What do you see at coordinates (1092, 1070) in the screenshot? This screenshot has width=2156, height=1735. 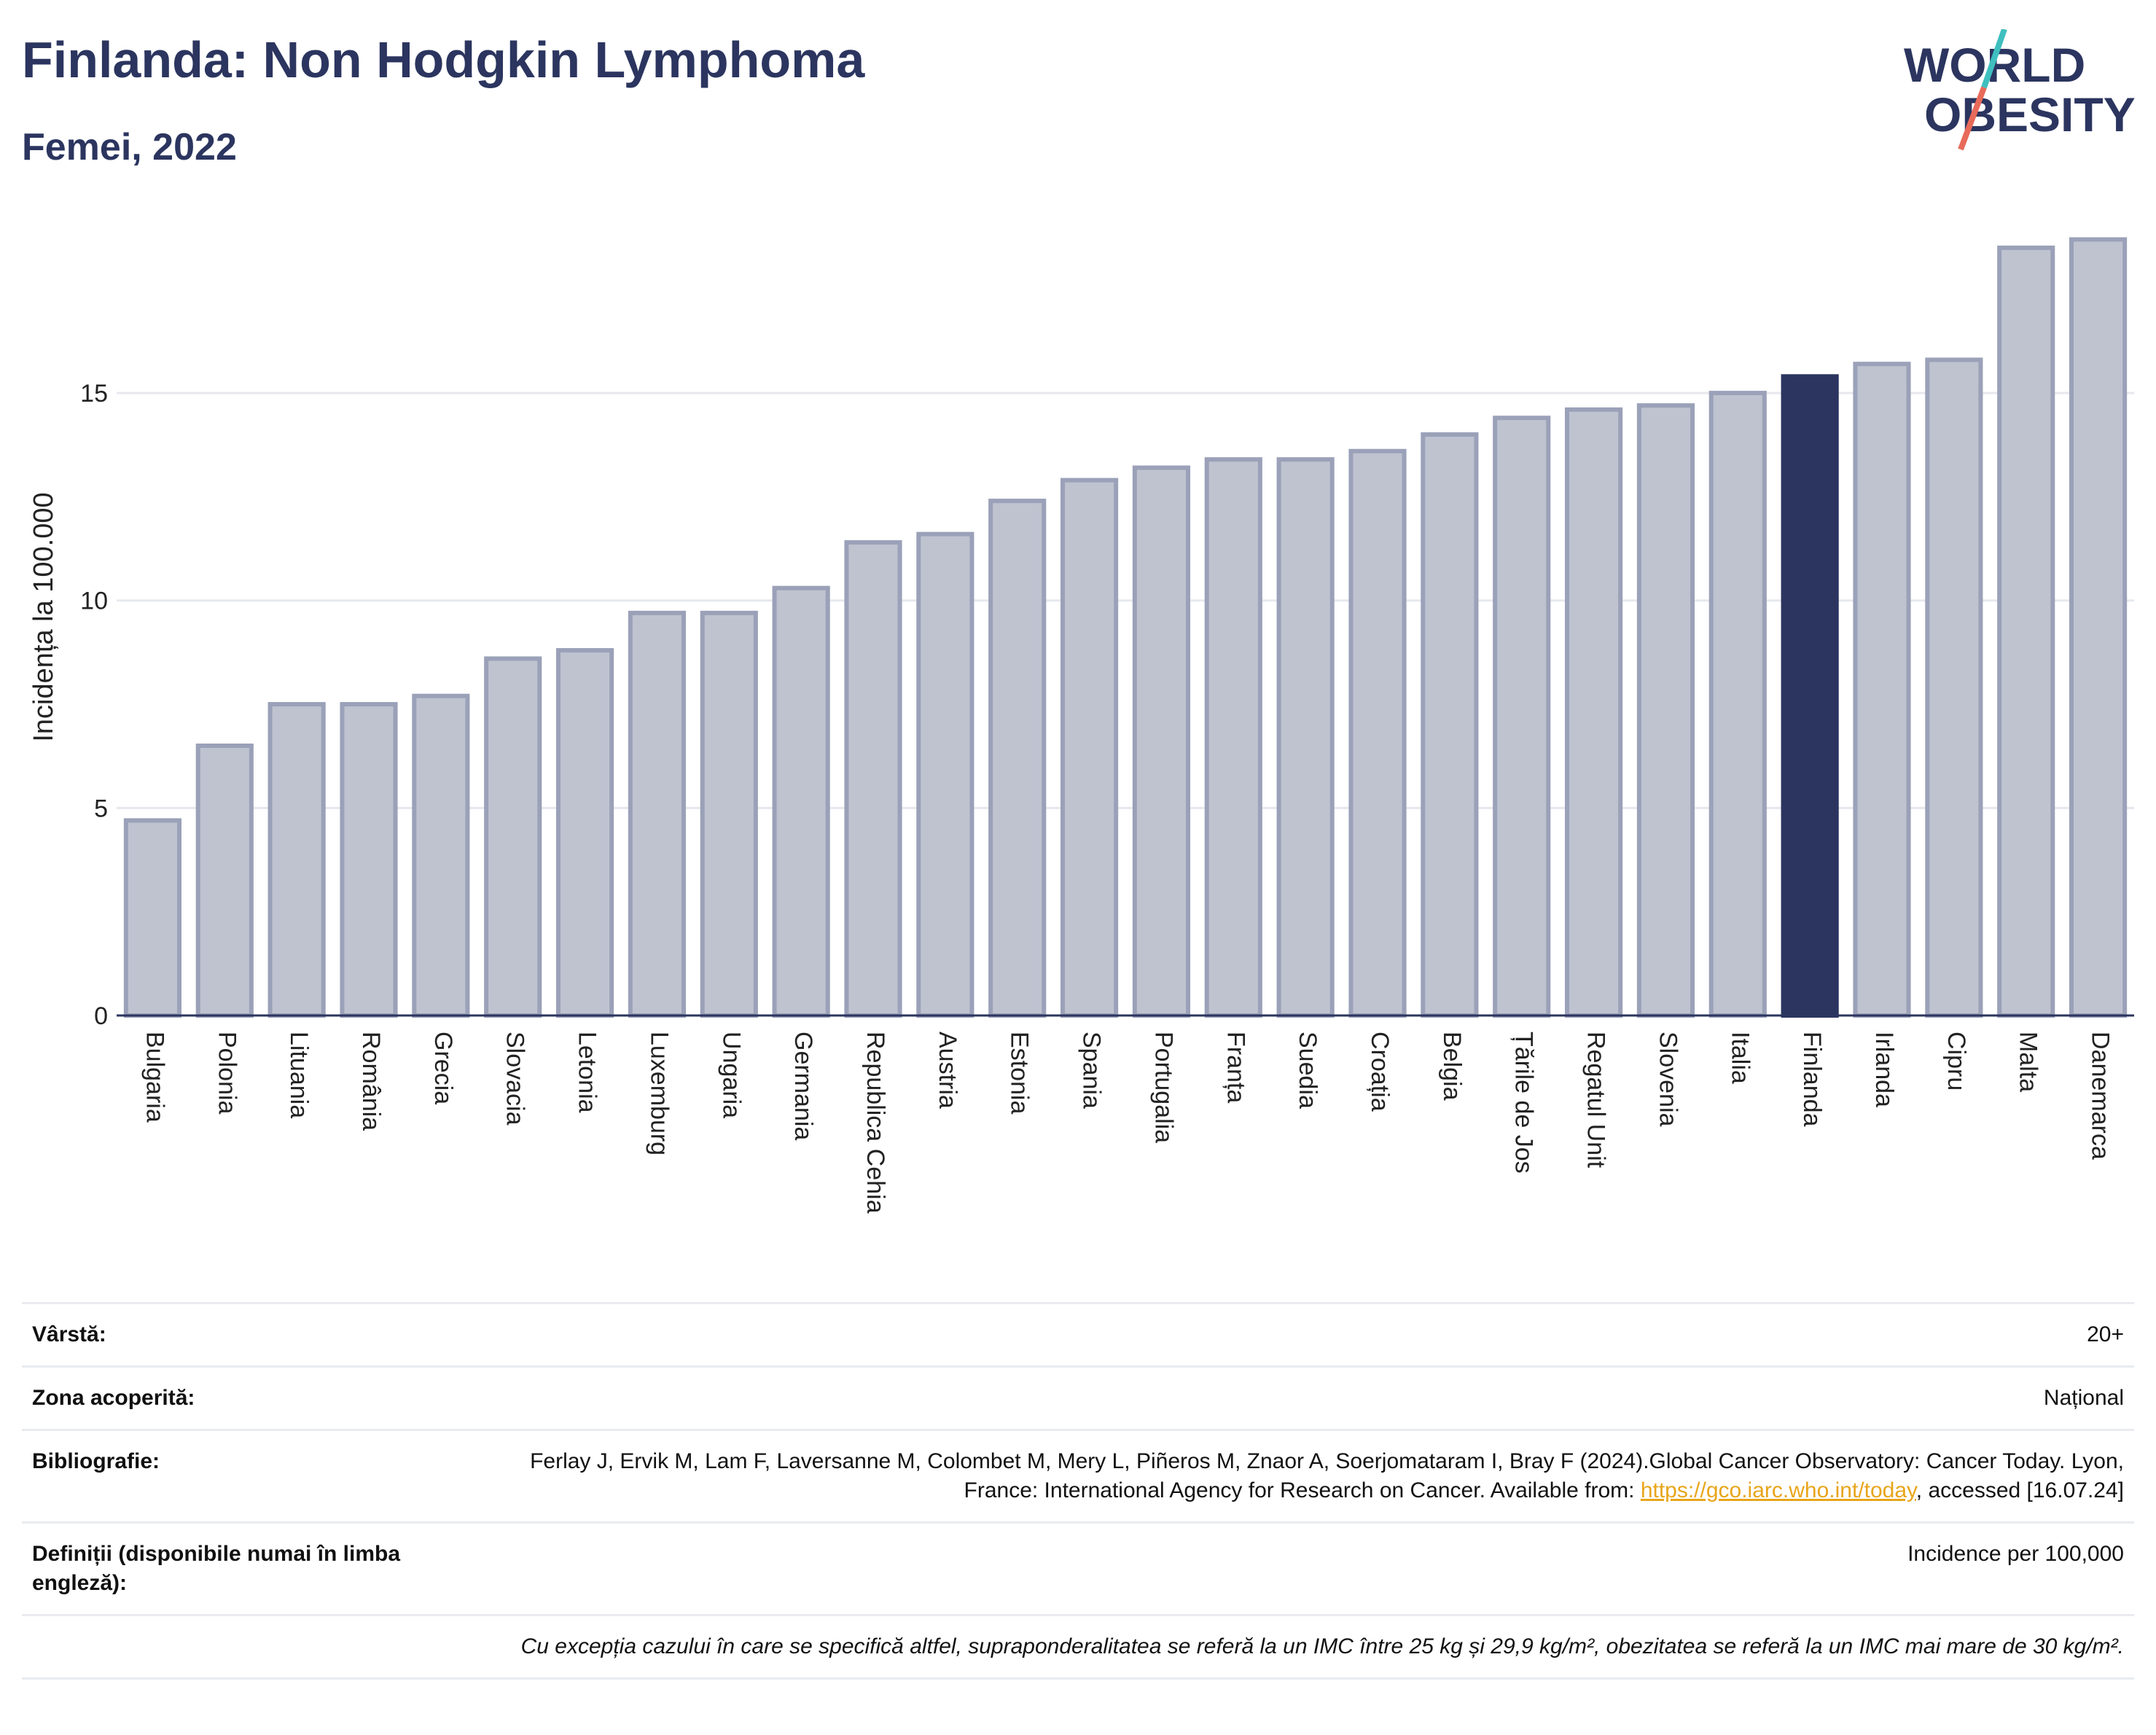 I see `x-tick-label: Spania` at bounding box center [1092, 1070].